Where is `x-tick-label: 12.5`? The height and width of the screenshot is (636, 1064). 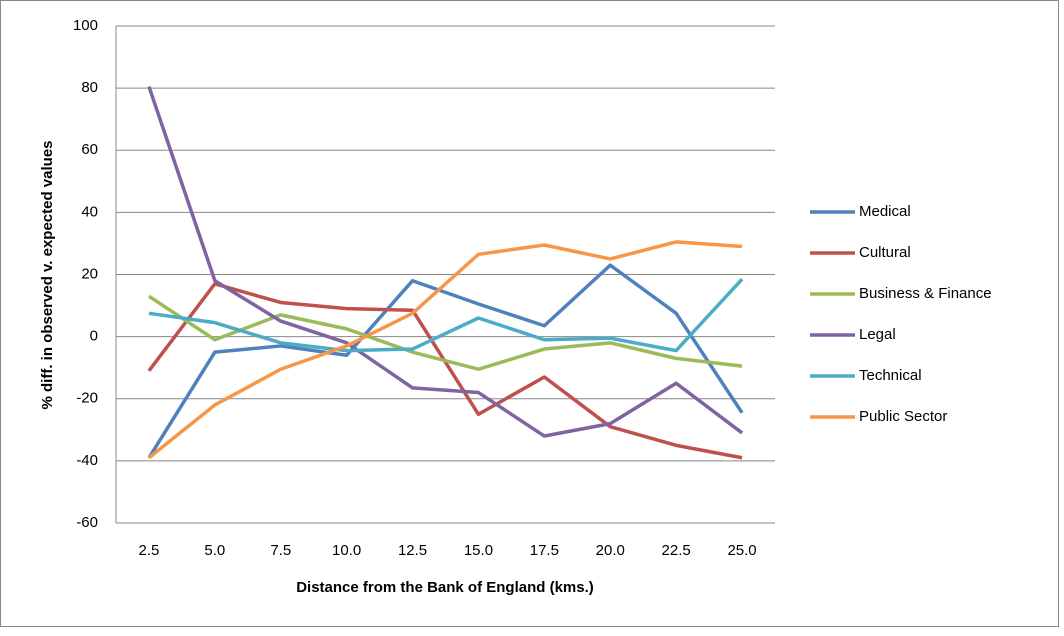 x-tick-label: 12.5 is located at coordinates (412, 550).